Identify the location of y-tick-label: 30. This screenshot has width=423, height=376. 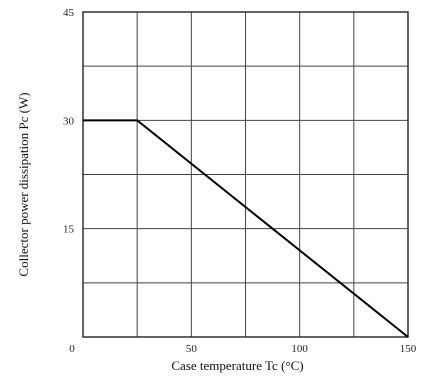
(69, 121).